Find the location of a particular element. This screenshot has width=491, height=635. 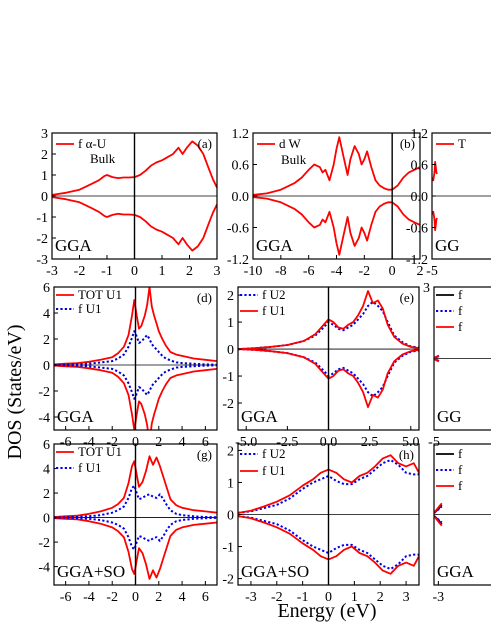

series-i-2-up is located at coordinates (438, 508).